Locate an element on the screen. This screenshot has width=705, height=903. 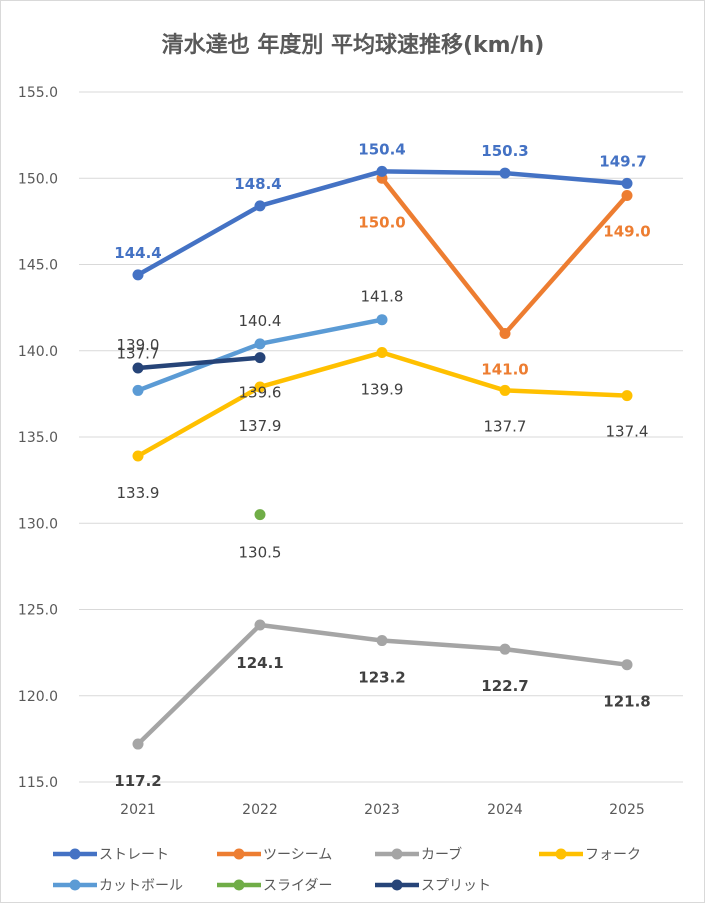
legend-label: カーブ is located at coordinates (441, 854).